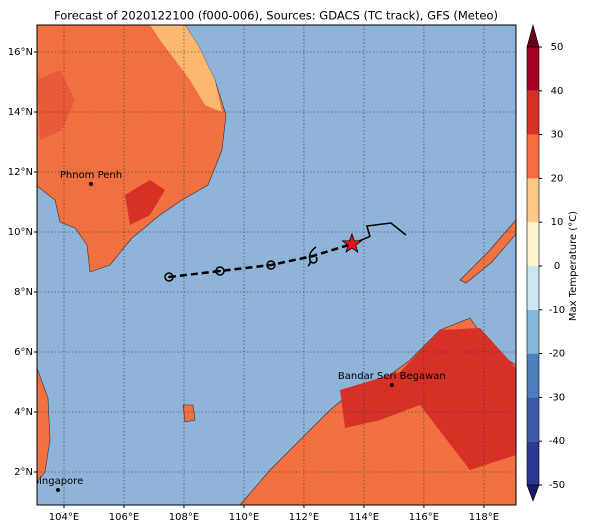 Image resolution: width=591 pixels, height=529 pixels. I want to click on land-warm, so click(186, 68).